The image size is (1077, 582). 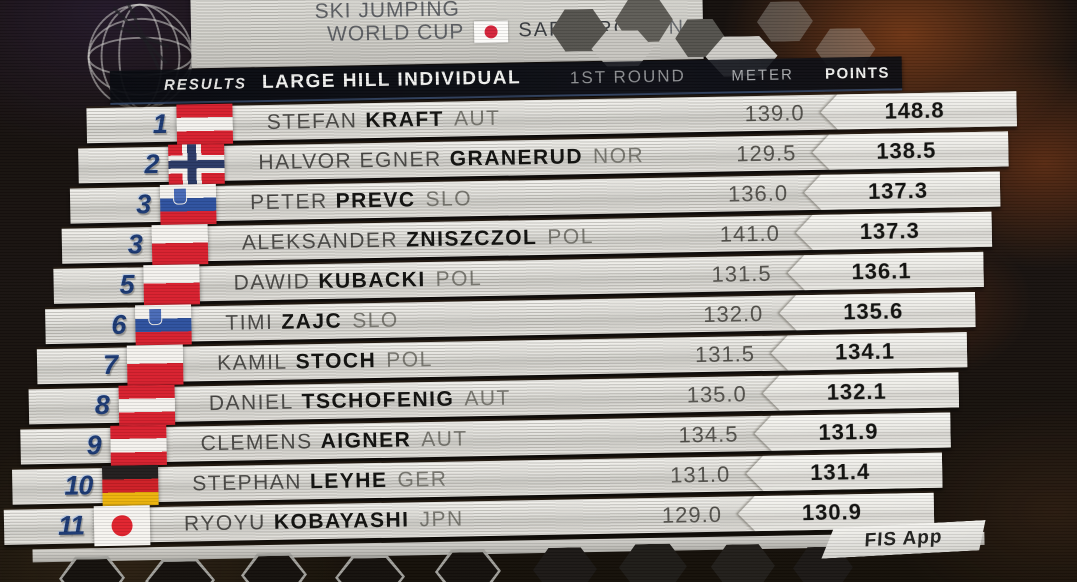 What do you see at coordinates (441, 518) in the screenshot?
I see `athlete-nation-code: JPN` at bounding box center [441, 518].